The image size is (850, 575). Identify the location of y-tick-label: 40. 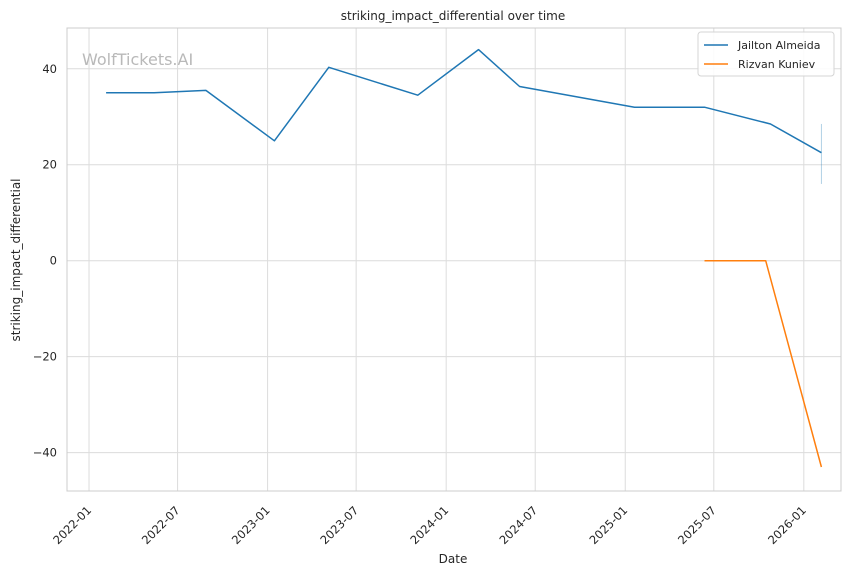
(49, 69).